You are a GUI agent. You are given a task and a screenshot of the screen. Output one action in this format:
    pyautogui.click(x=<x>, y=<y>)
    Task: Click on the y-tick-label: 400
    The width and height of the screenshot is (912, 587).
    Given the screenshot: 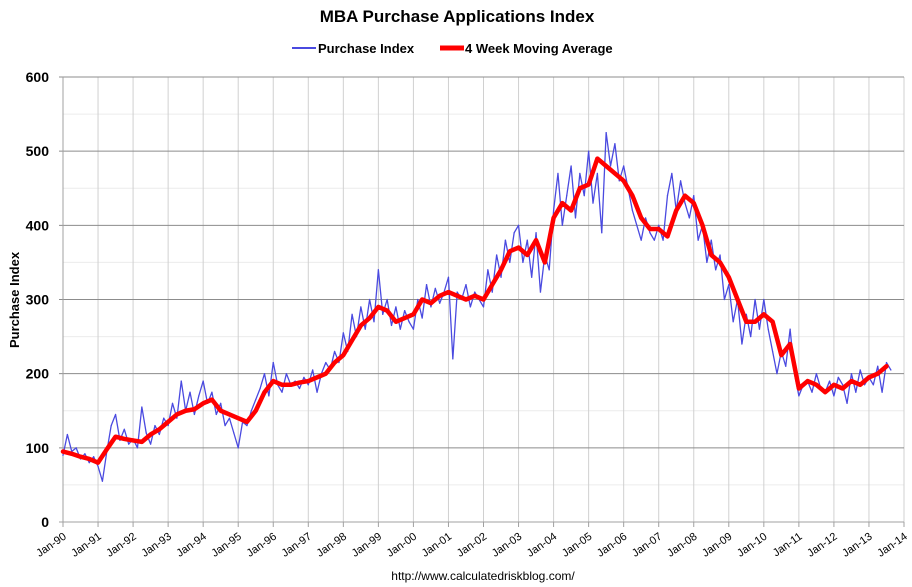 What is the action you would take?
    pyautogui.click(x=38, y=225)
    